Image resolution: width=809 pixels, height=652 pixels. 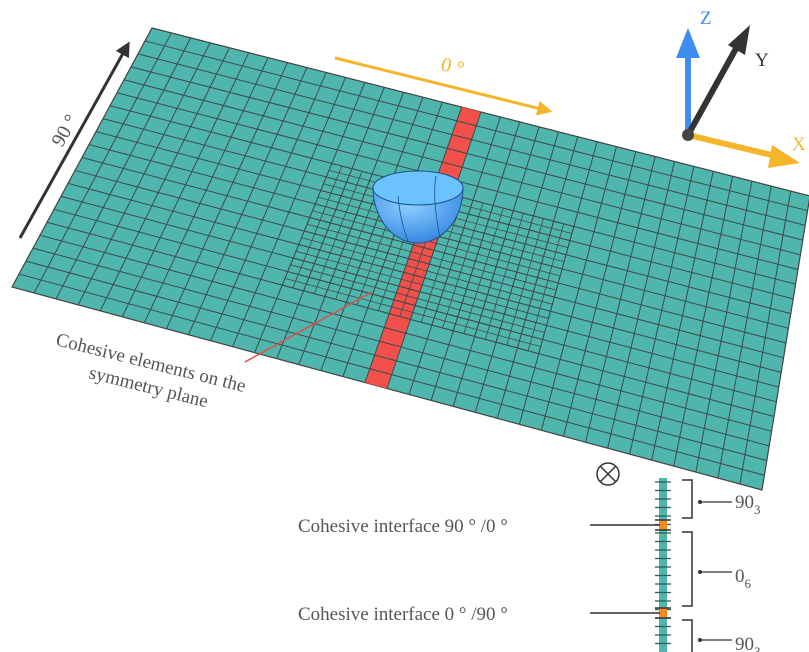 I want to click on laminate-stack, so click(x=693, y=565).